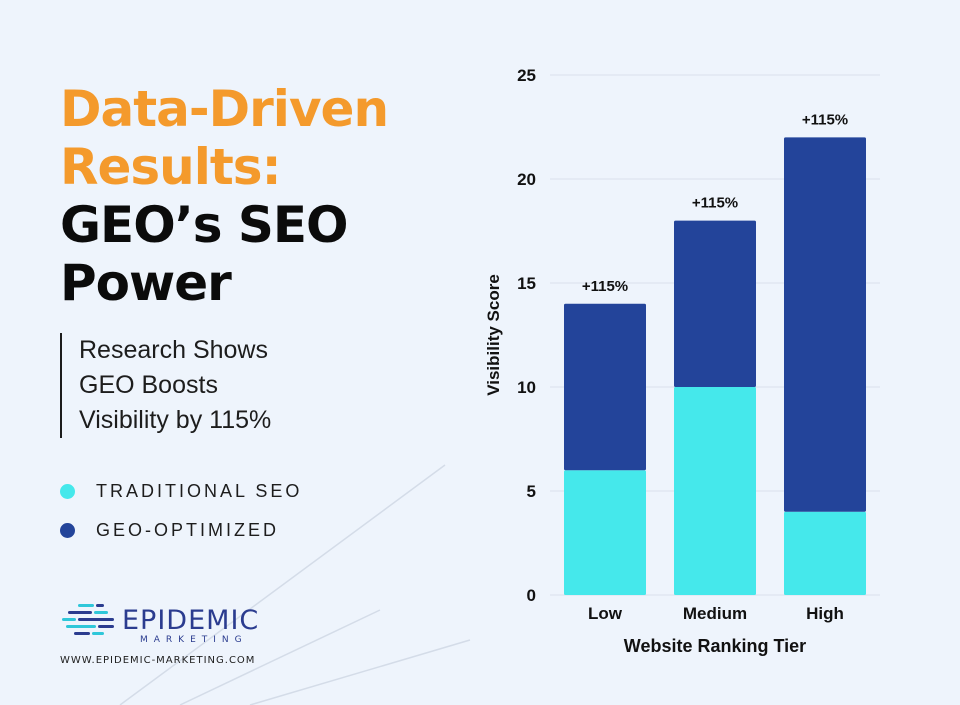 This screenshot has width=960, height=705. Describe the element at coordinates (526, 335) in the screenshot. I see `y-axis-ticks: 0 5 10 15 20 25` at that location.